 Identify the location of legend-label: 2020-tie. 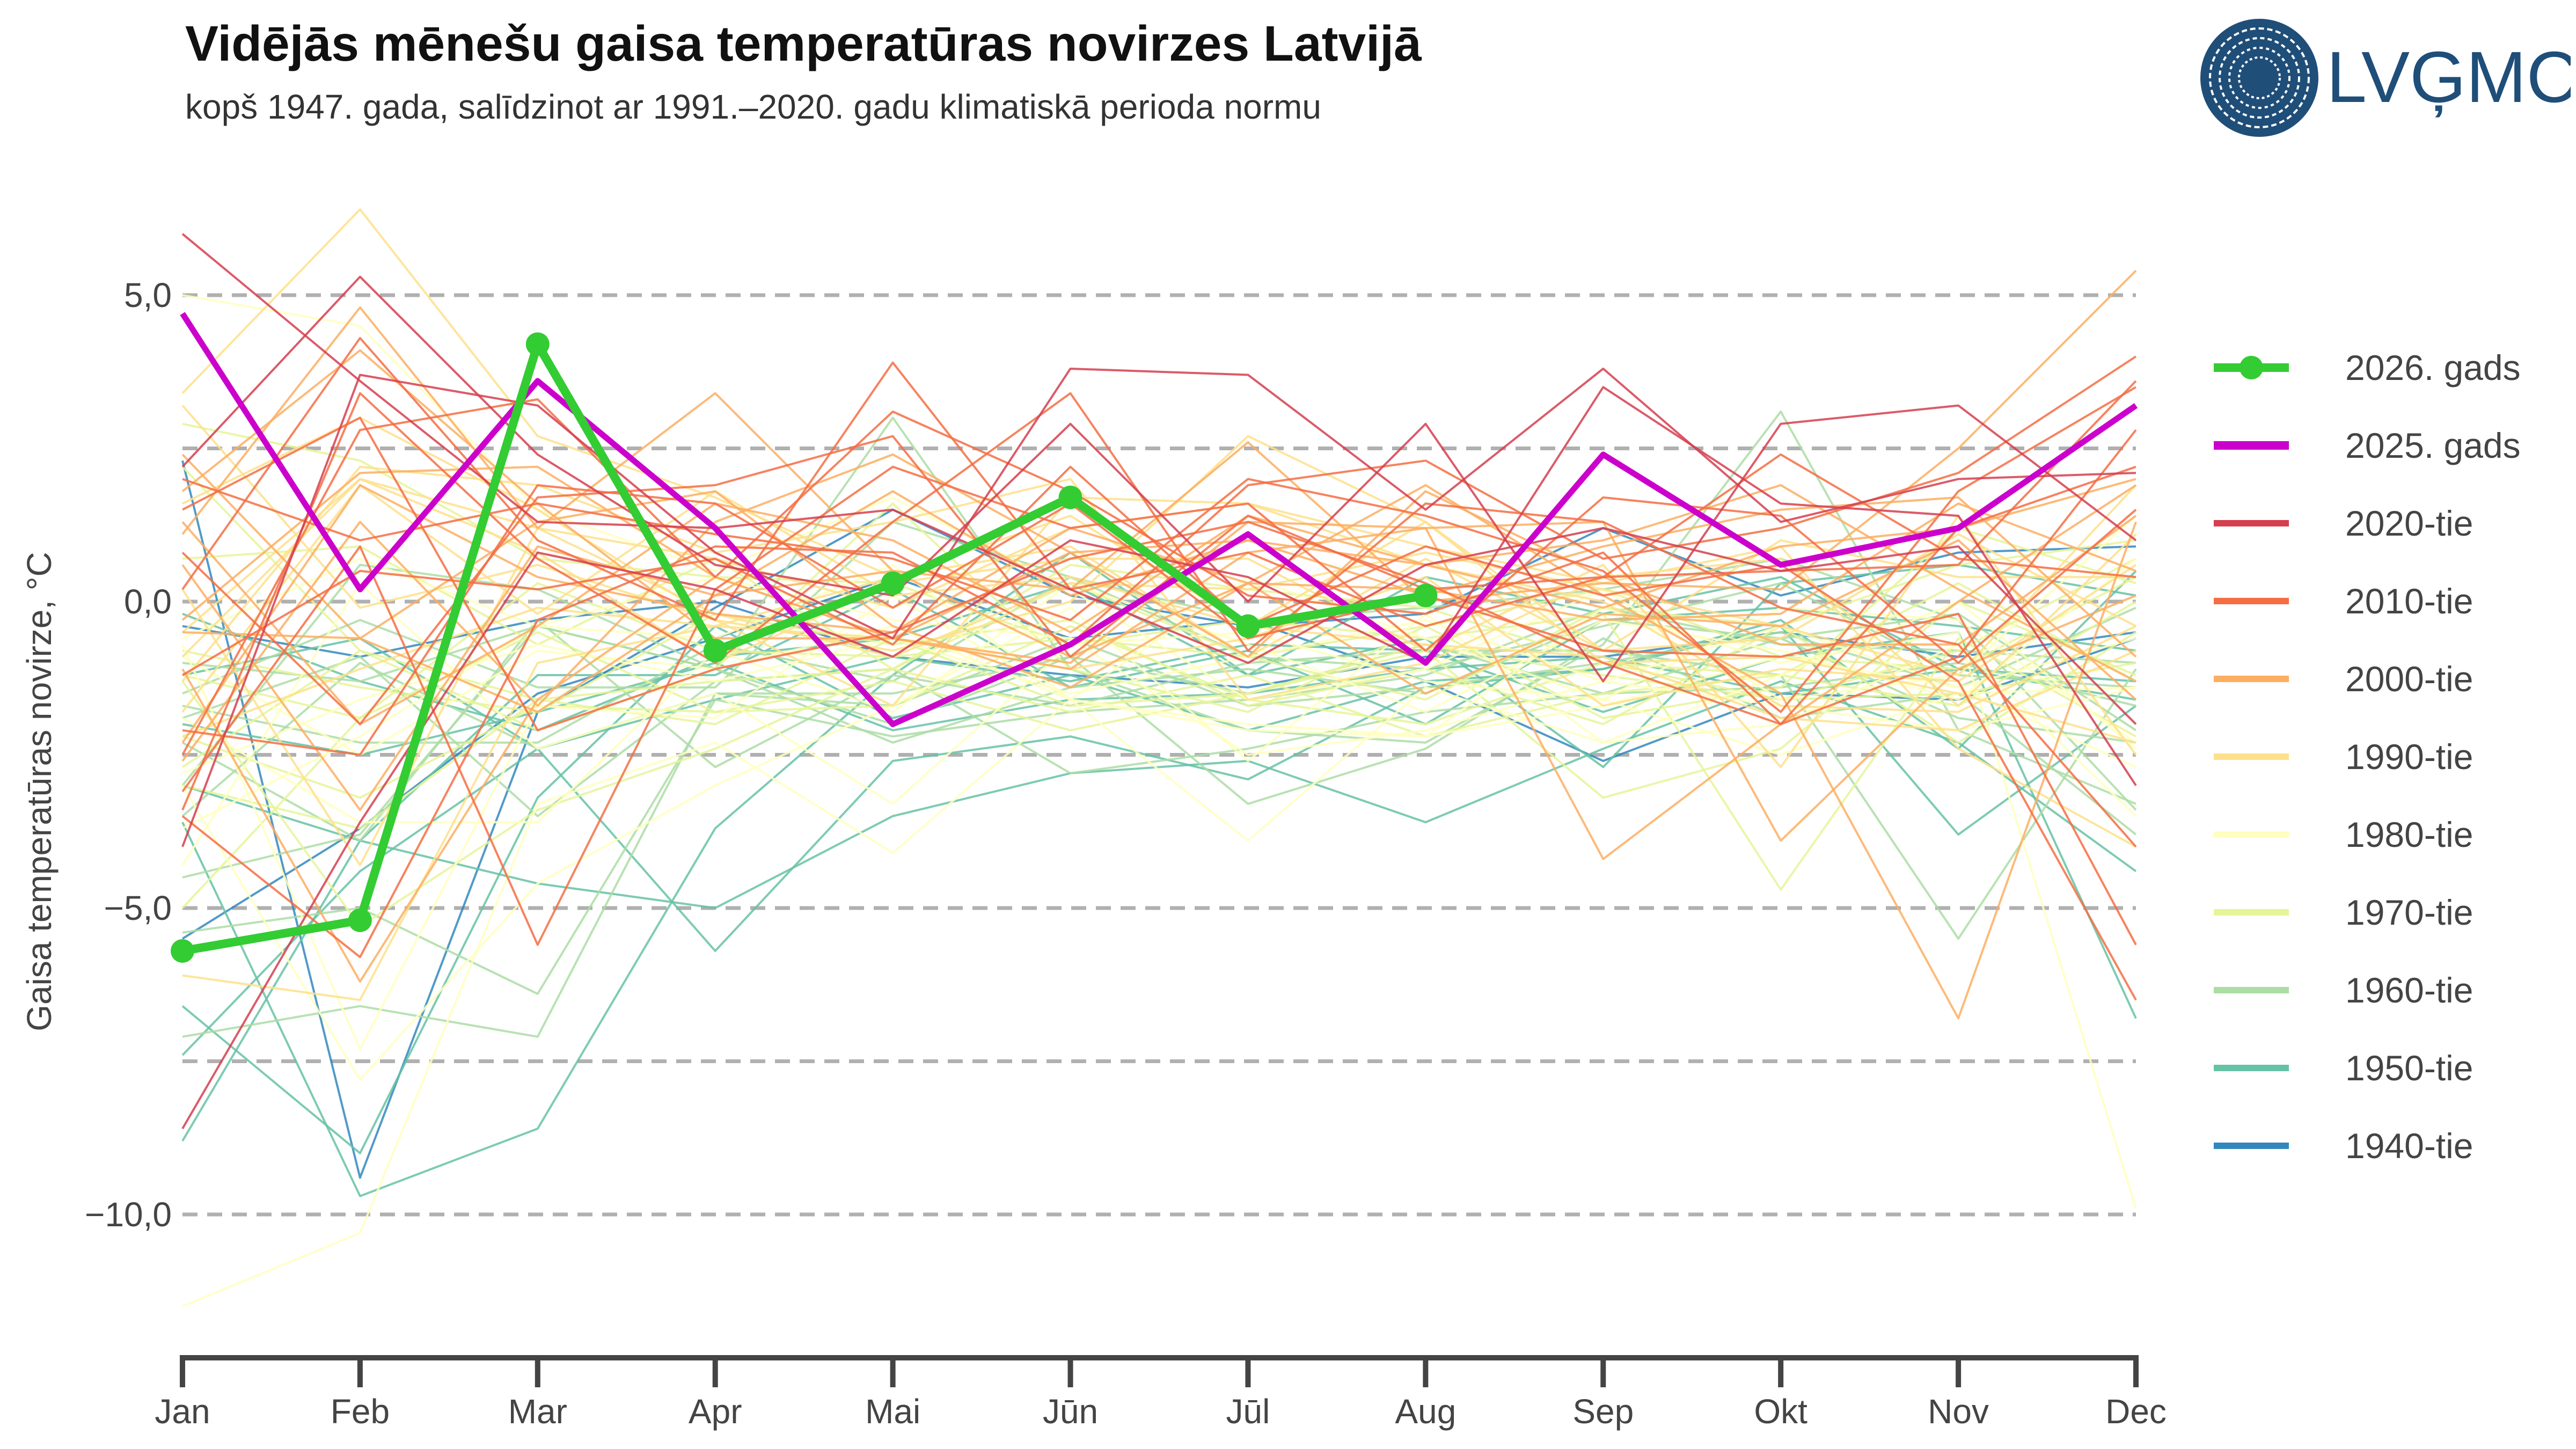
(2409, 523).